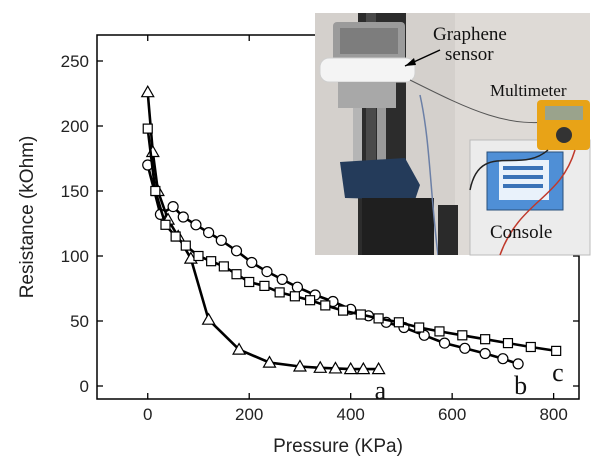 The image size is (606, 461). Describe the element at coordinates (350, 414) in the screenshot. I see `x-tick-label: 400` at that location.